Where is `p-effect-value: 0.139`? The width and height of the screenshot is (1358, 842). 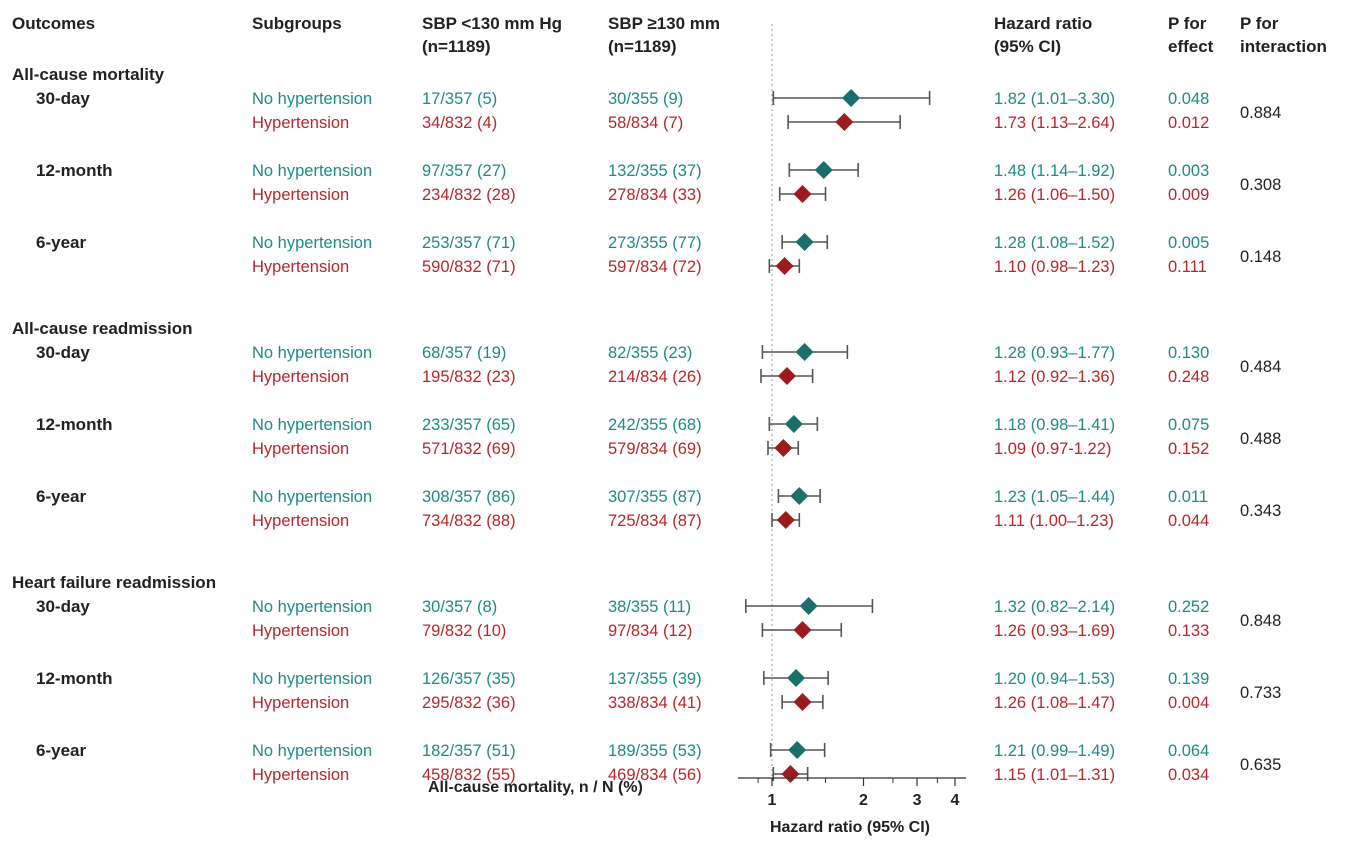
p-effect-value: 0.139 is located at coordinates (1188, 679).